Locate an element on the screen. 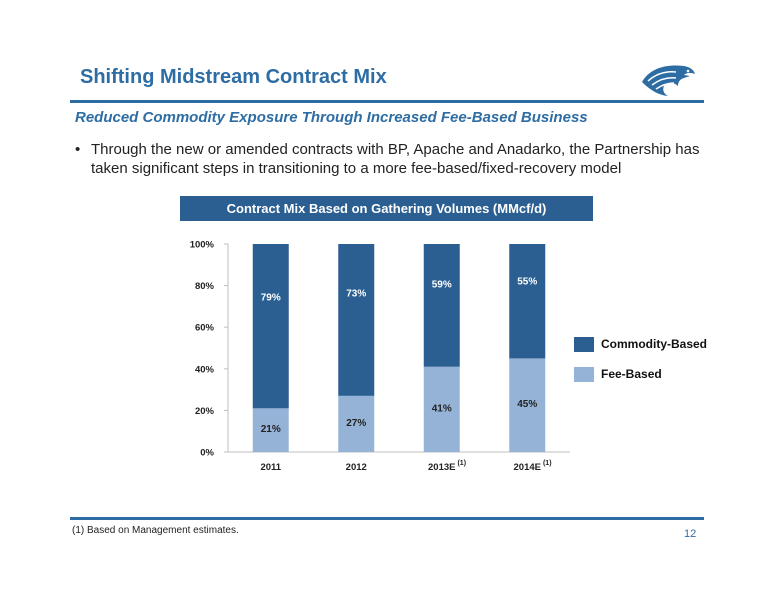 This screenshot has width=776, height=600. eagle-logo-icon is located at coordinates (668, 80).